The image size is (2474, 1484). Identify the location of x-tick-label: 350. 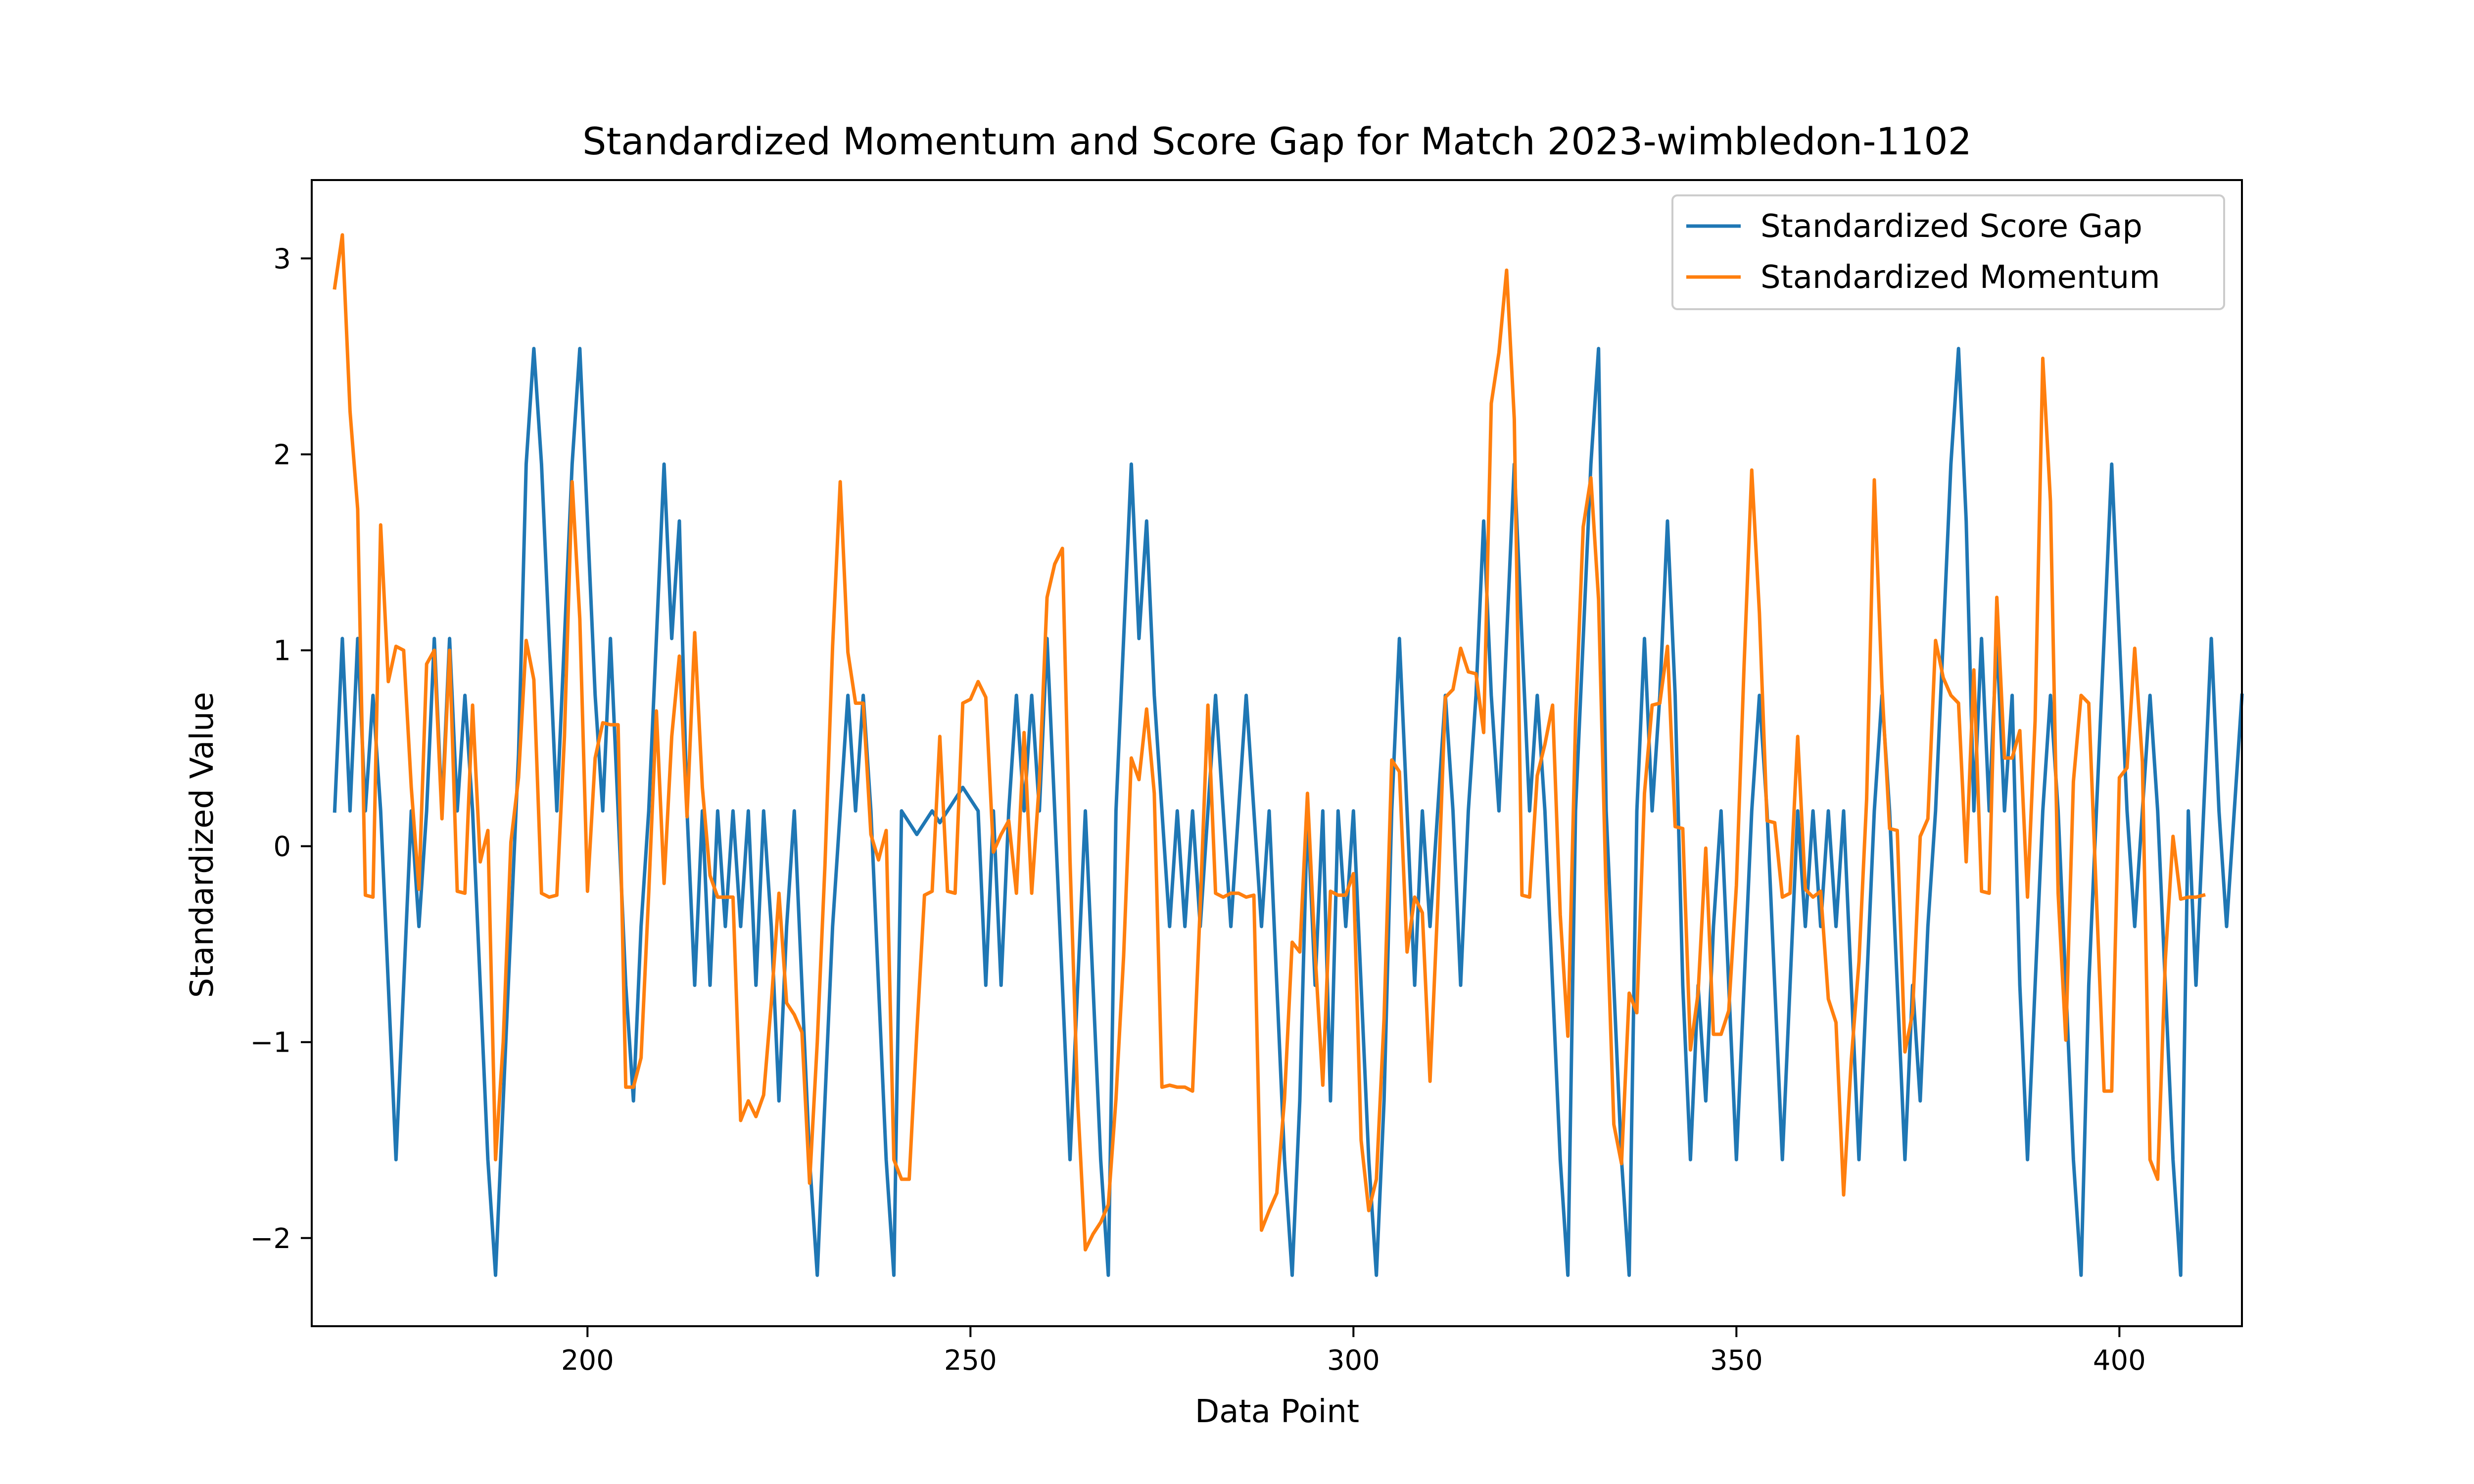
(1737, 1361).